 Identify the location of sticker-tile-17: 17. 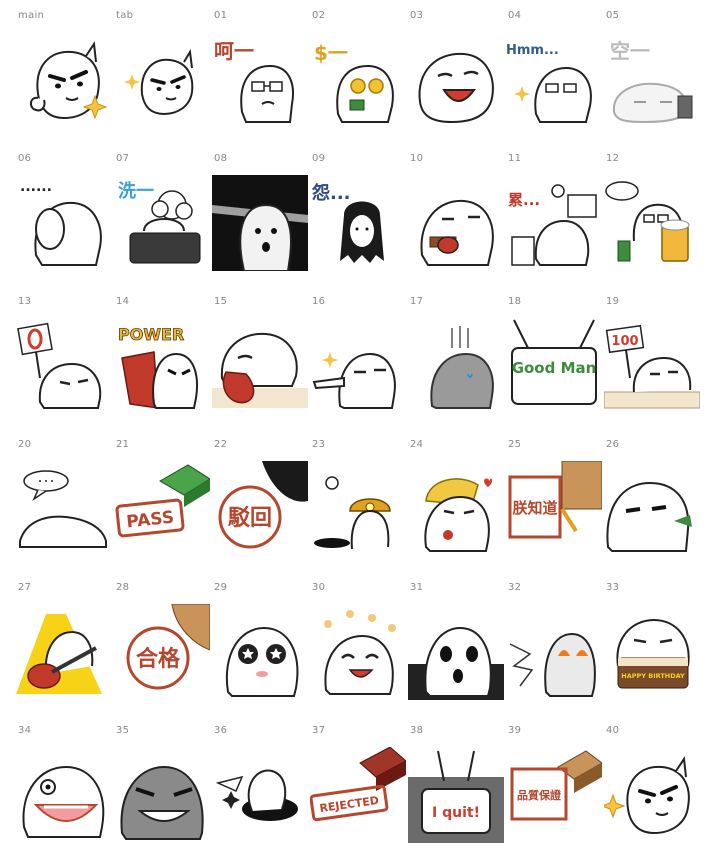
(456, 356).